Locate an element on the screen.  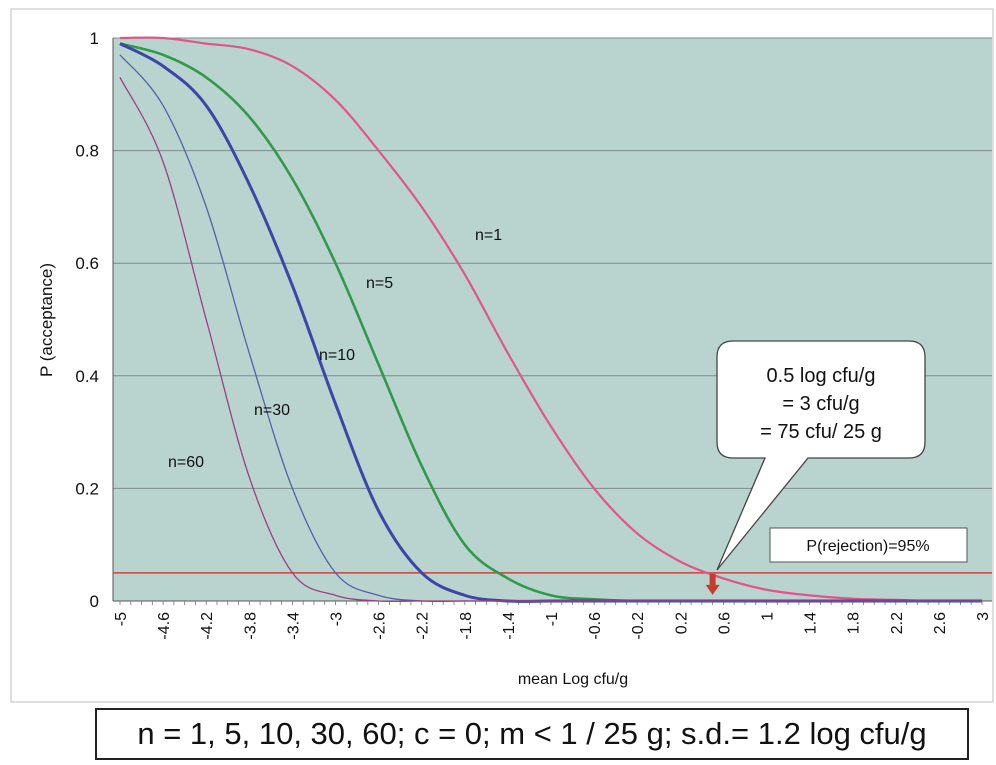
y-tick-label: 0.8 is located at coordinates (87, 151).